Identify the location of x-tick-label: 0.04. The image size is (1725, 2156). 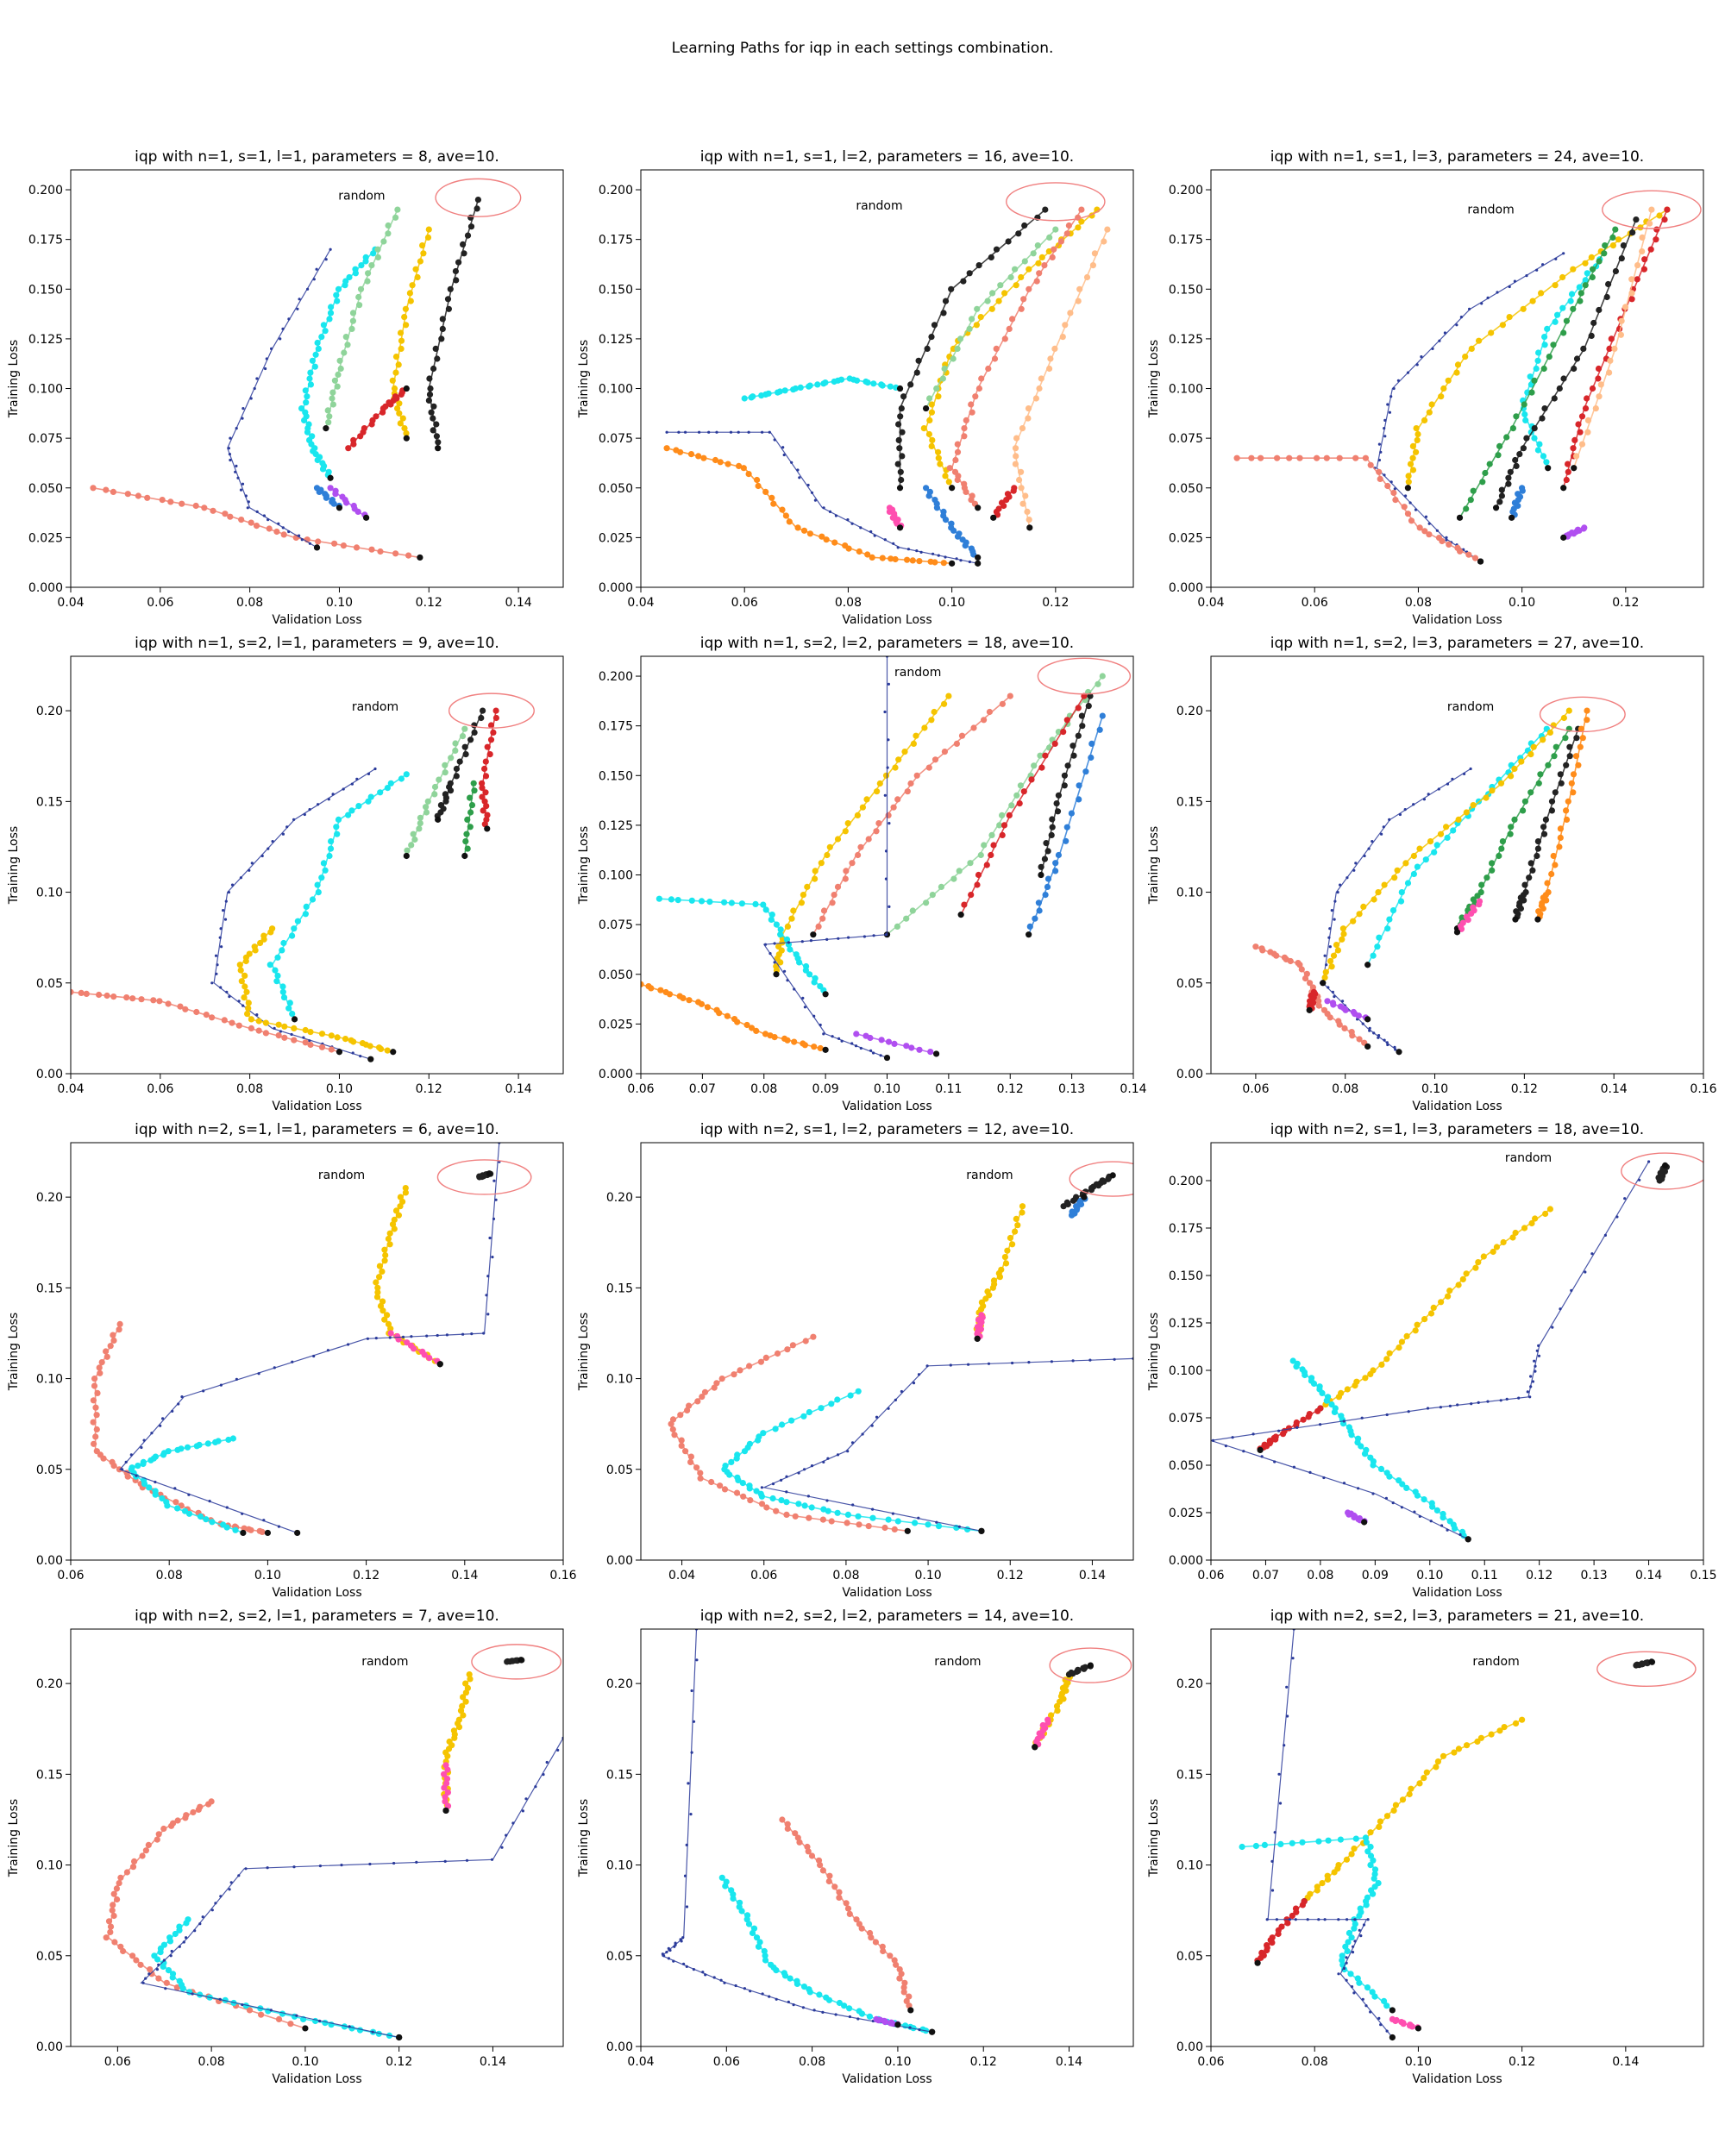
(641, 603).